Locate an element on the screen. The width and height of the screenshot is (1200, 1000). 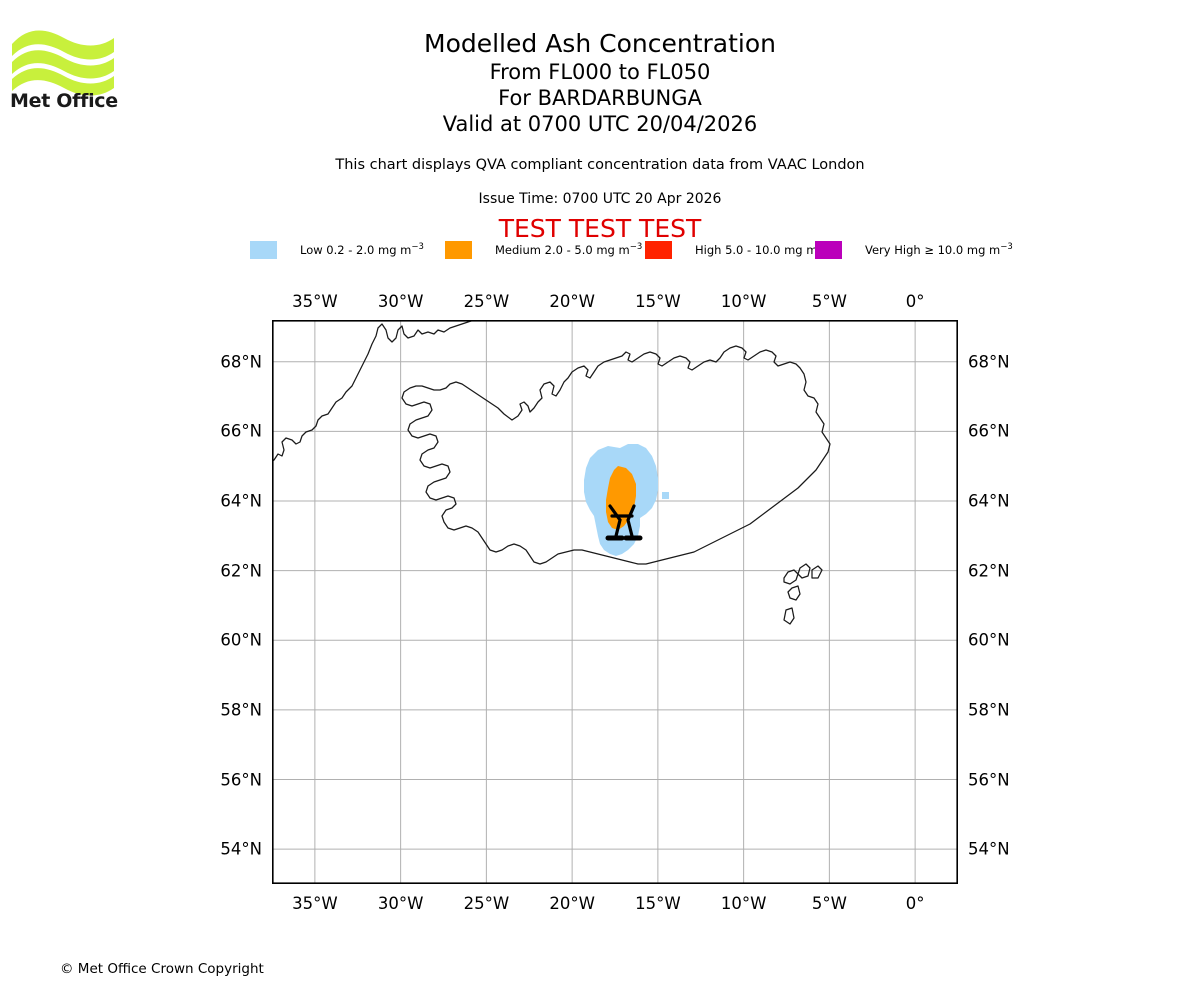
lat-tick-left-66°N: 66°N is located at coordinates (241, 431).